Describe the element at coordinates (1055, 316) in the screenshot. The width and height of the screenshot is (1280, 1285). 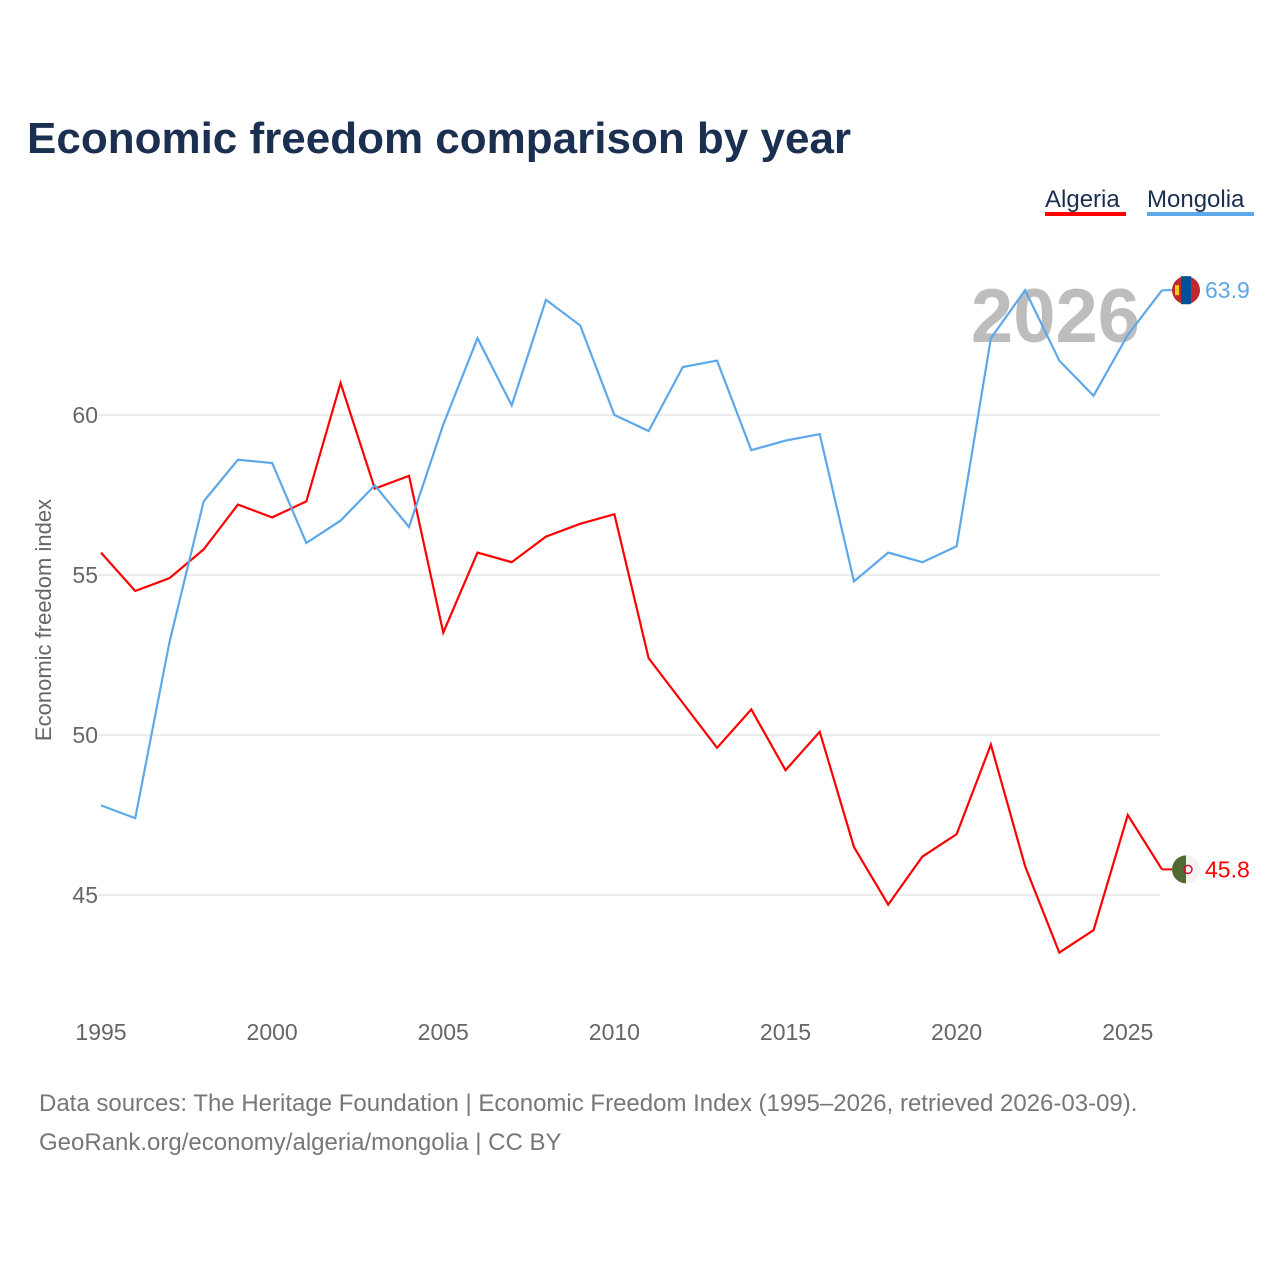
I see `year-watermark: 2026` at that location.